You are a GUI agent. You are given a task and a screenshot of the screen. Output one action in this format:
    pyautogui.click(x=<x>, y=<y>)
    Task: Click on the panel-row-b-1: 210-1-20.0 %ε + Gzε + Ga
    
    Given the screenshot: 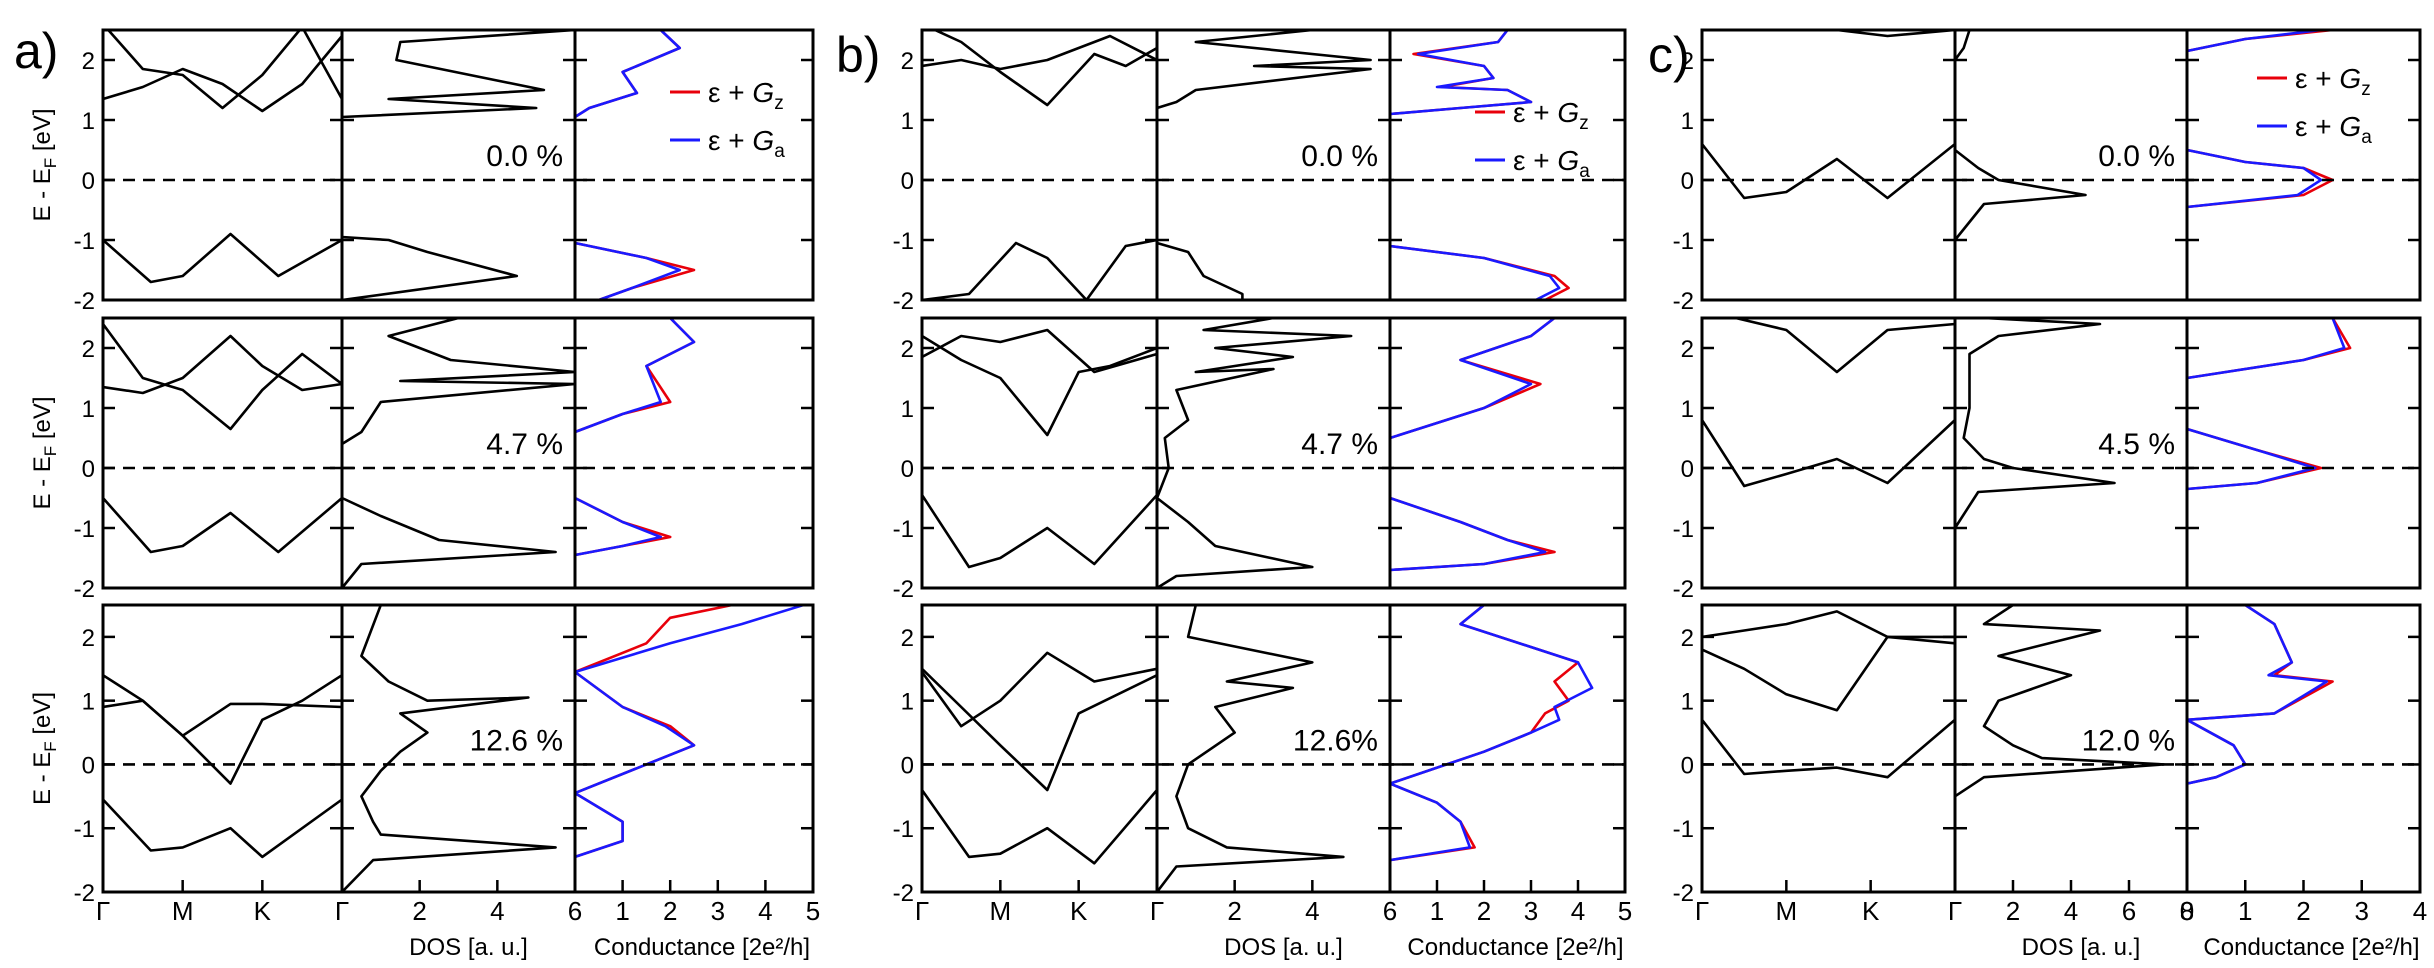 What is the action you would take?
    pyautogui.click(x=1260, y=171)
    